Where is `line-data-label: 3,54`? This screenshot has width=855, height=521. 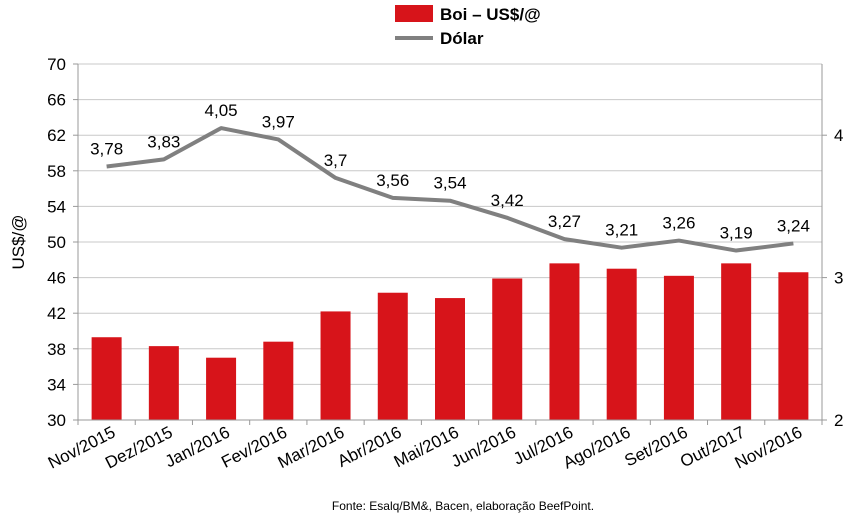
line-data-label: 3,54 is located at coordinates (449, 183).